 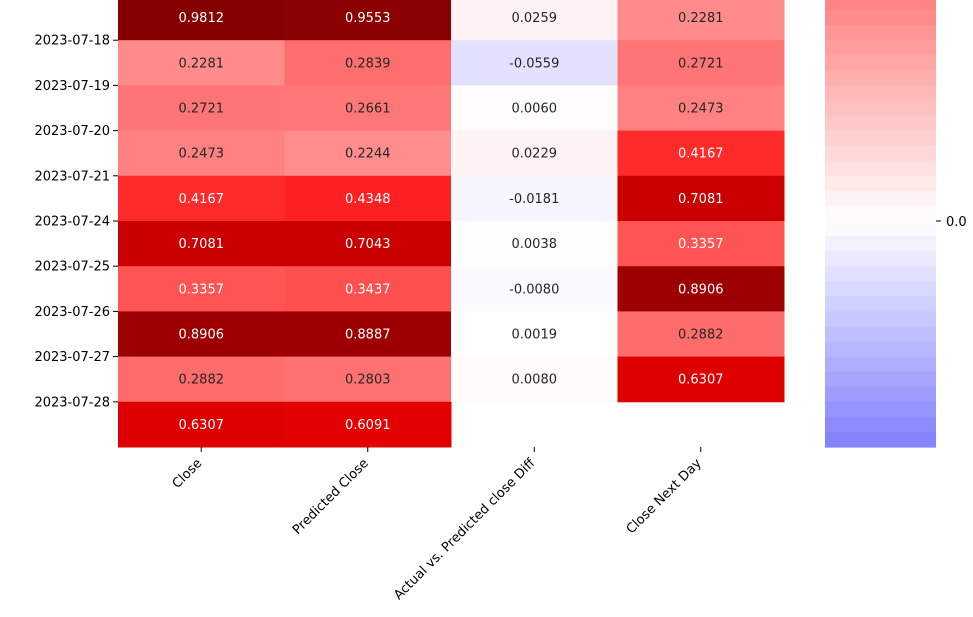 I want to click on heatmap-cell-r1-c2, so click(x=534, y=63).